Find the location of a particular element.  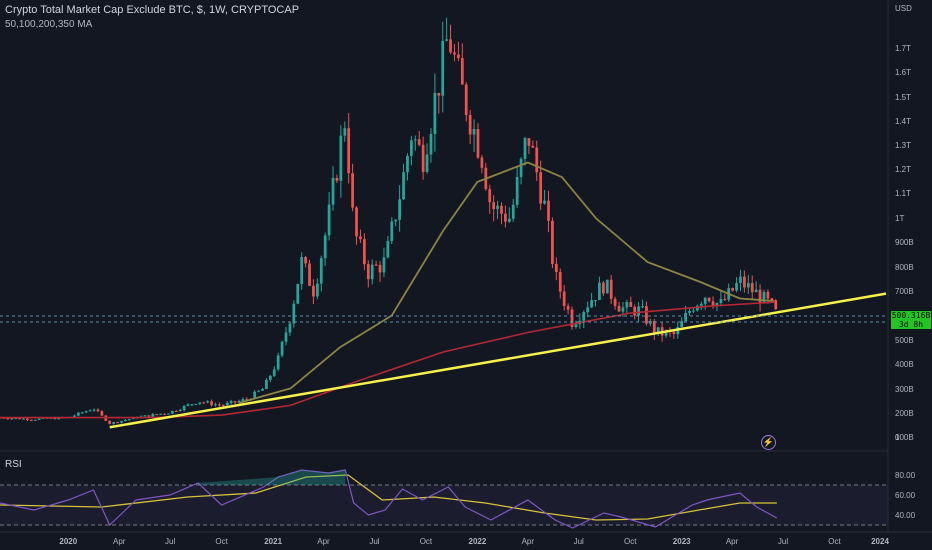

rsi-axis: 80.00 60.00 40.00 is located at coordinates (905, 495).